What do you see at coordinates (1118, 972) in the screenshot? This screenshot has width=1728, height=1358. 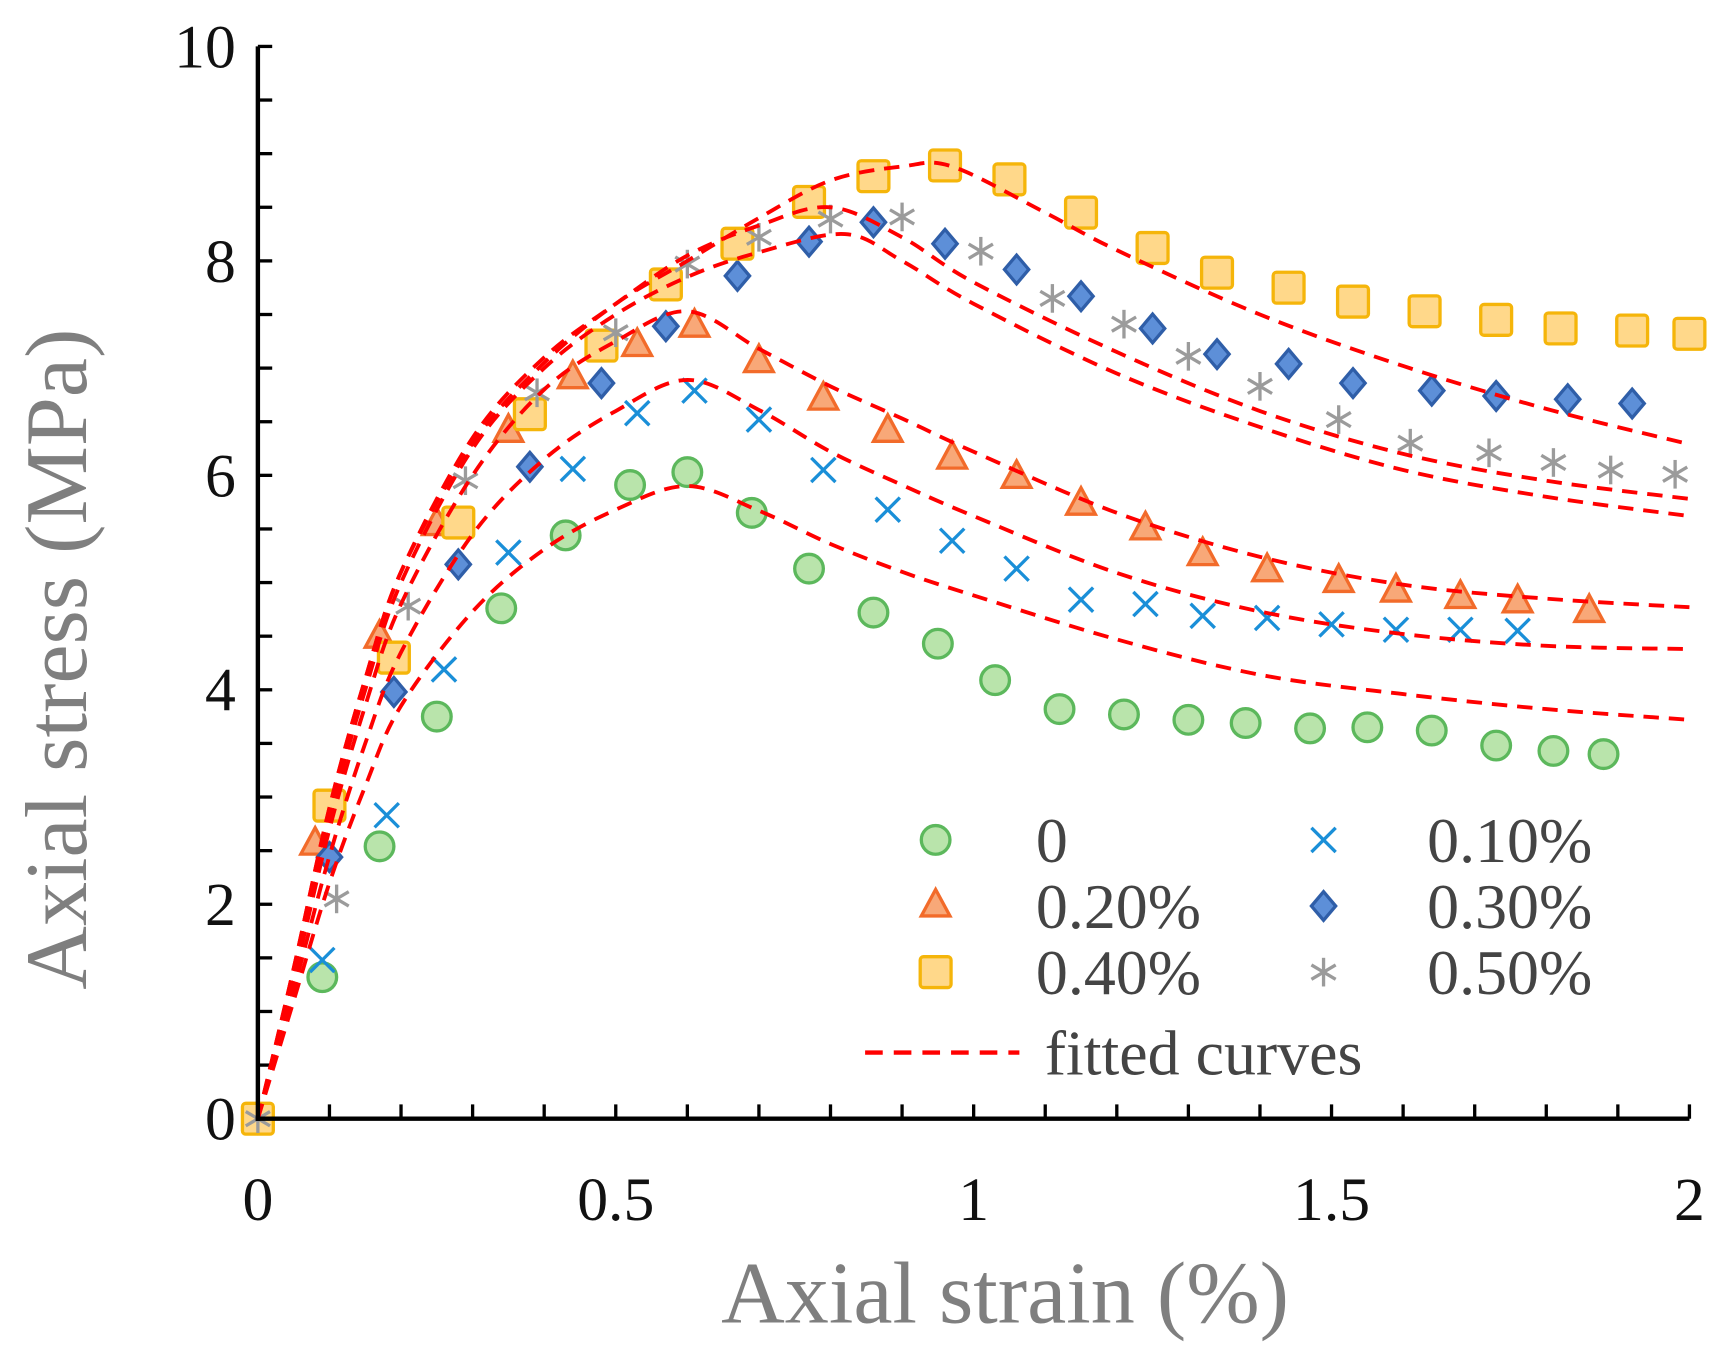 I see `legend-label-series-4: 0.40%` at bounding box center [1118, 972].